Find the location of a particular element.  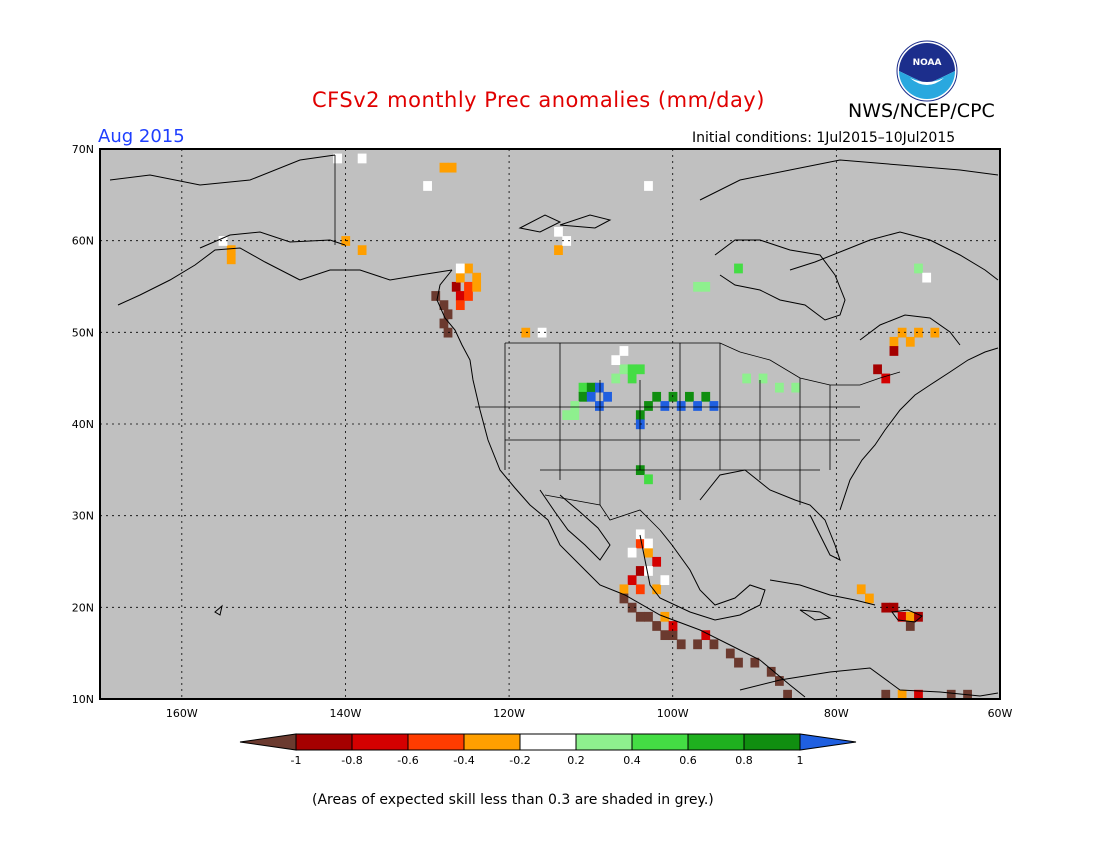

colorbar-tick-label: 0.2 is located at coordinates (576, 760).